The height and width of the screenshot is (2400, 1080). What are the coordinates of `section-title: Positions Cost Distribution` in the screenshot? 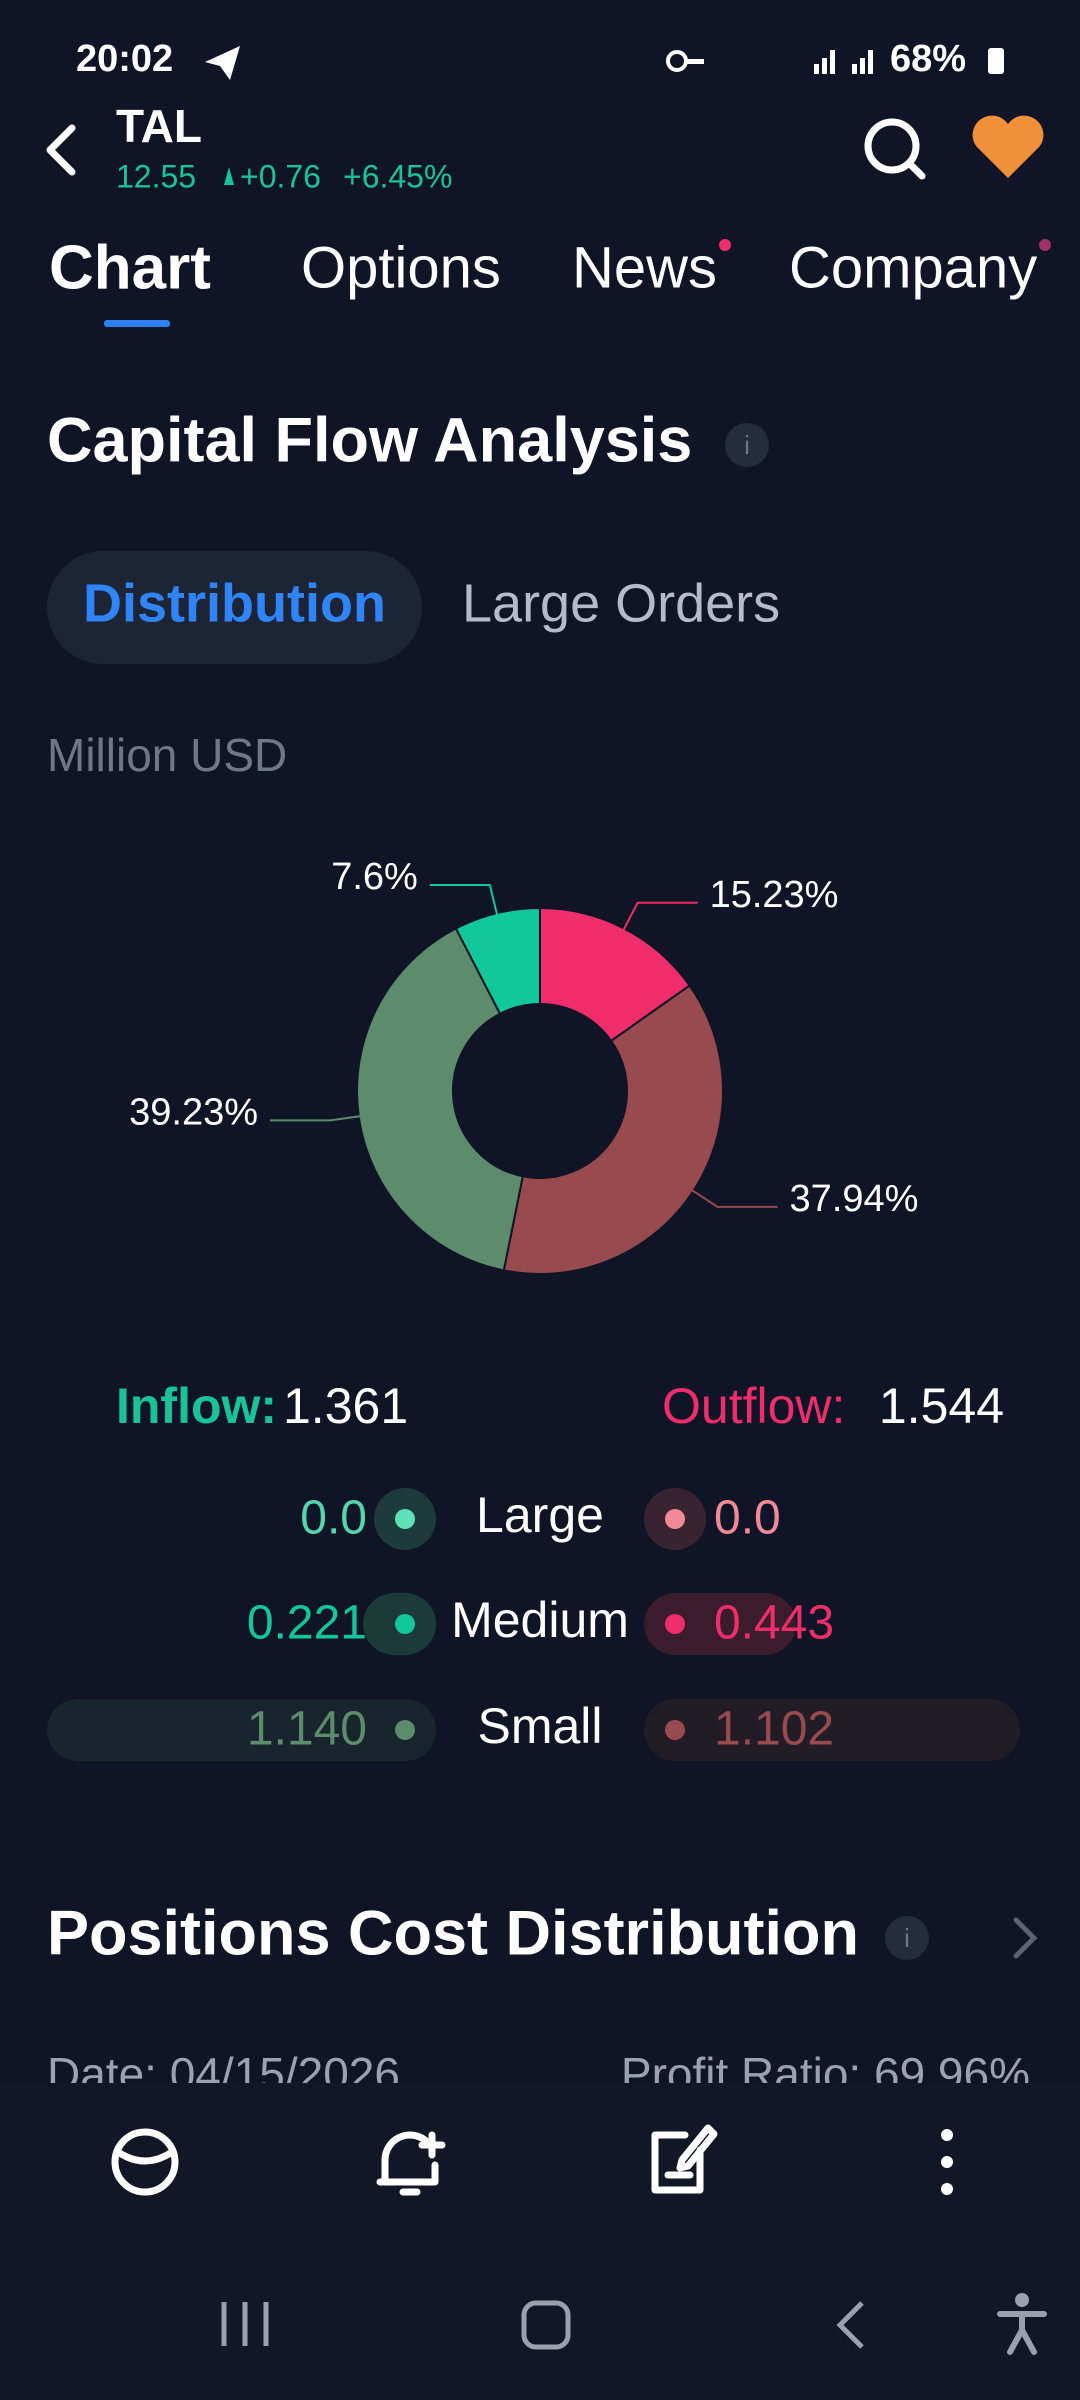 It's located at (453, 1934).